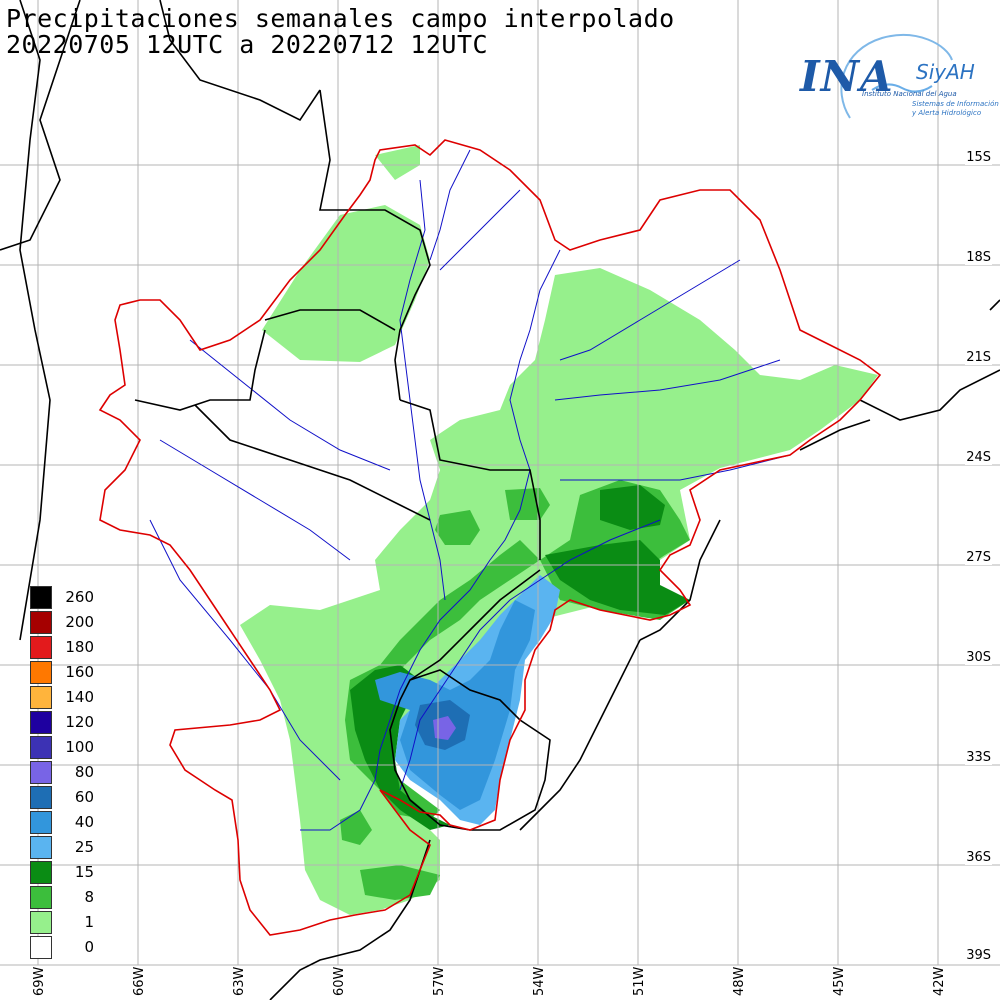 The width and height of the screenshot is (1000, 1000). Describe the element at coordinates (439, 981) in the screenshot. I see `lon-label-57w: 57W` at that location.